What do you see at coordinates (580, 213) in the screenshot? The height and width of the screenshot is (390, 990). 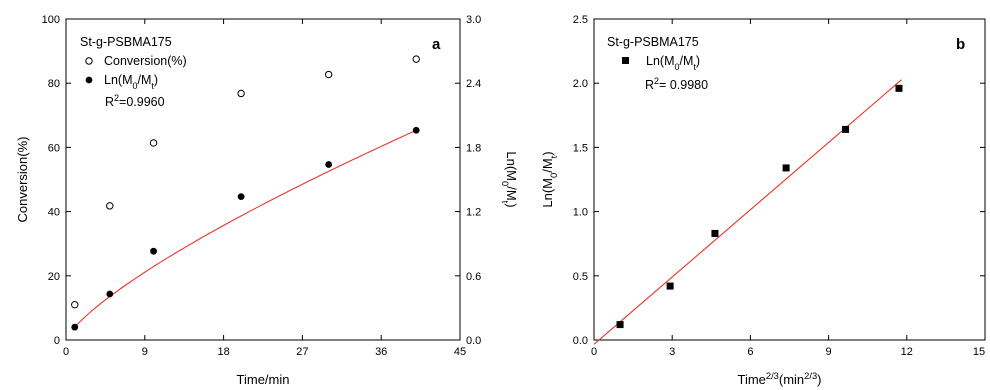 I see `y-tick-label-b: 1.0` at bounding box center [580, 213].